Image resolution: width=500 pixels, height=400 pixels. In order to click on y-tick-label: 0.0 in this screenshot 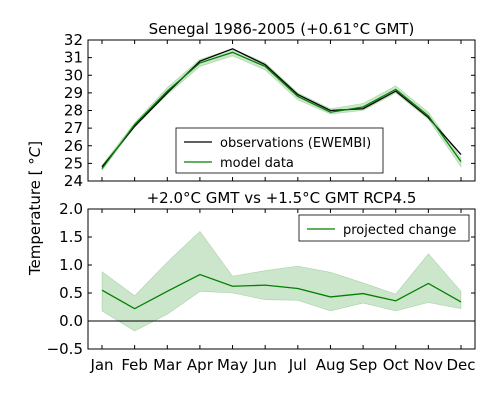, I will do `click(71, 321)`.